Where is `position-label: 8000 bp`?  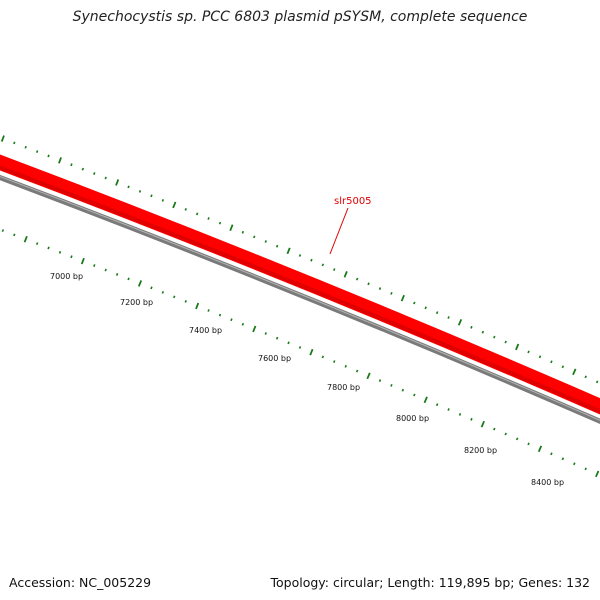
position-label: 8000 bp is located at coordinates (412, 418).